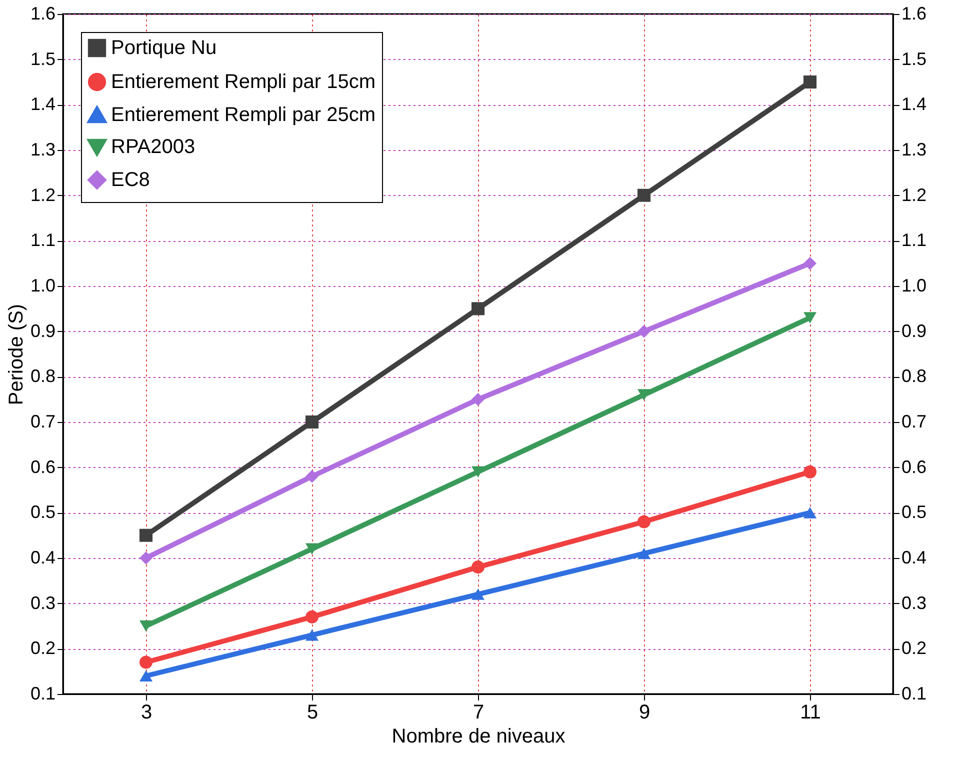 The image size is (976, 762). Describe the element at coordinates (914, 422) in the screenshot. I see `y2-tick-label: 0.7` at that location.